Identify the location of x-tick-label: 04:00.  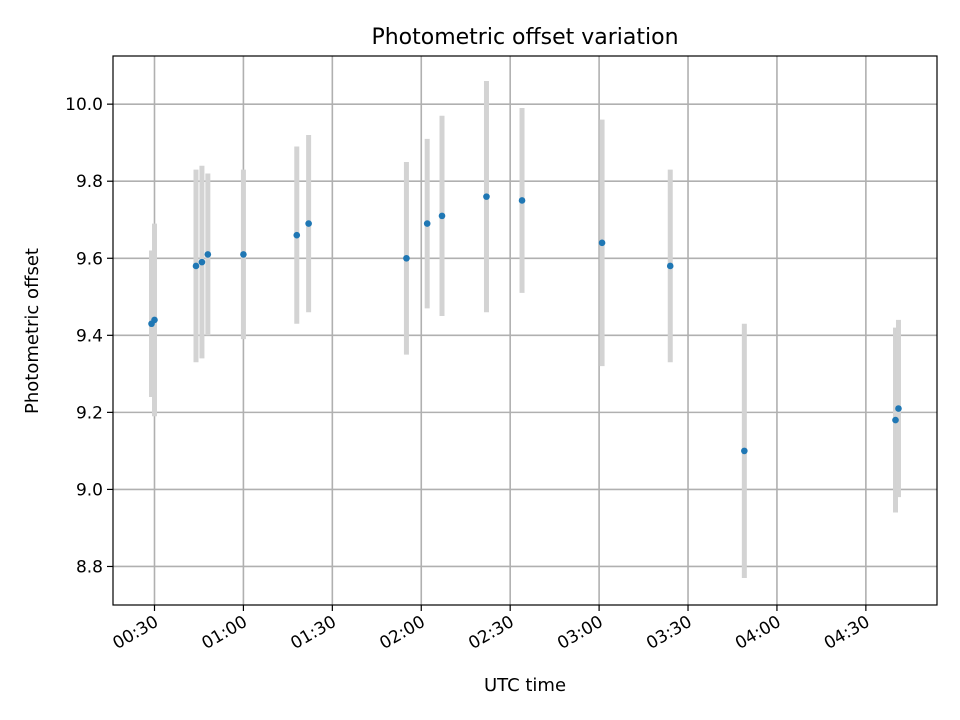
(758, 633).